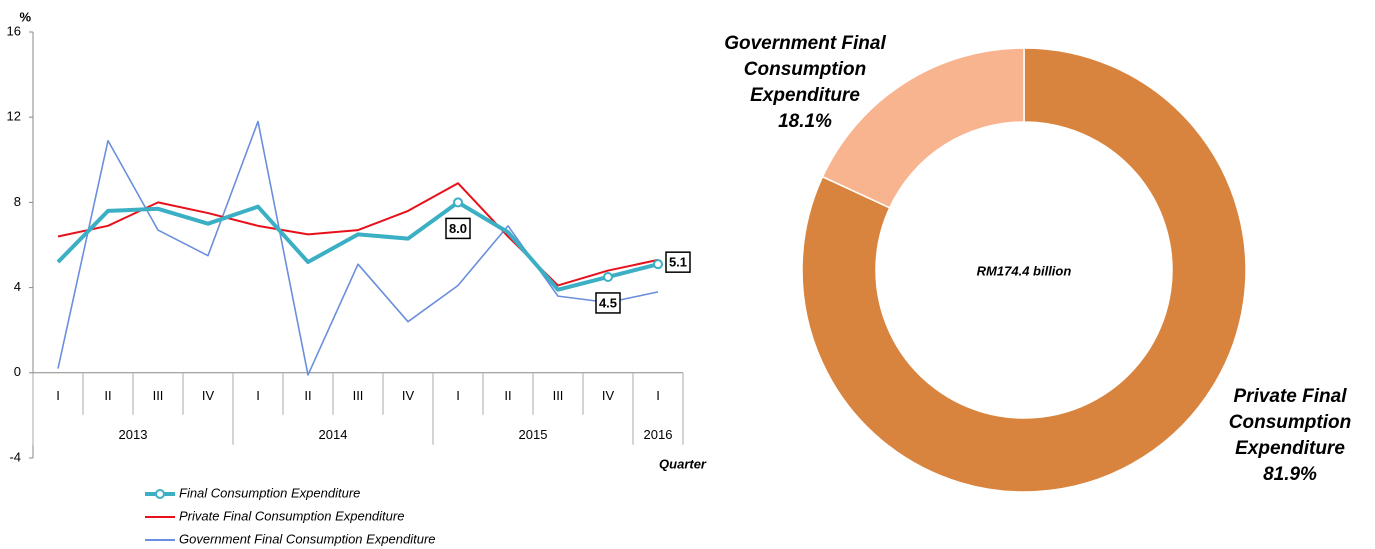 This screenshot has height=549, width=1375. Describe the element at coordinates (805, 121) in the screenshot. I see `slice-value: 18.1%` at that location.